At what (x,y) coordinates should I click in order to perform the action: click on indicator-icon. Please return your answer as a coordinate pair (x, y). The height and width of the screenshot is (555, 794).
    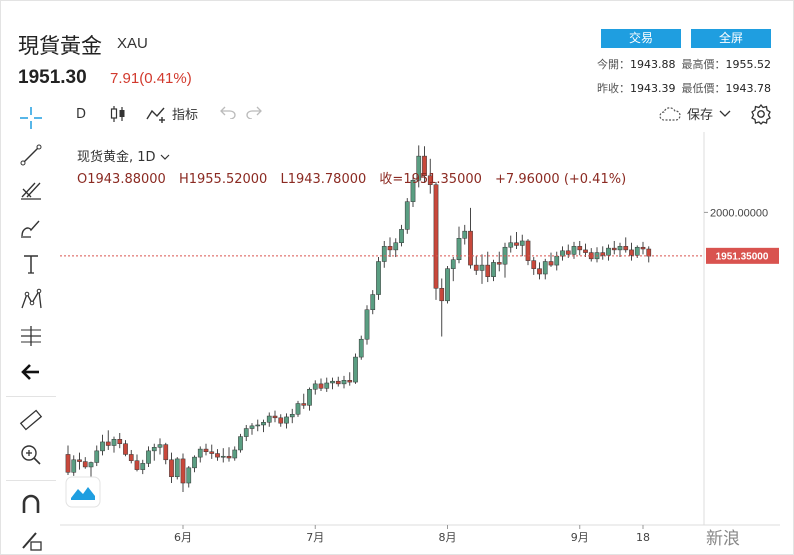
    Looking at the image, I should click on (155, 115).